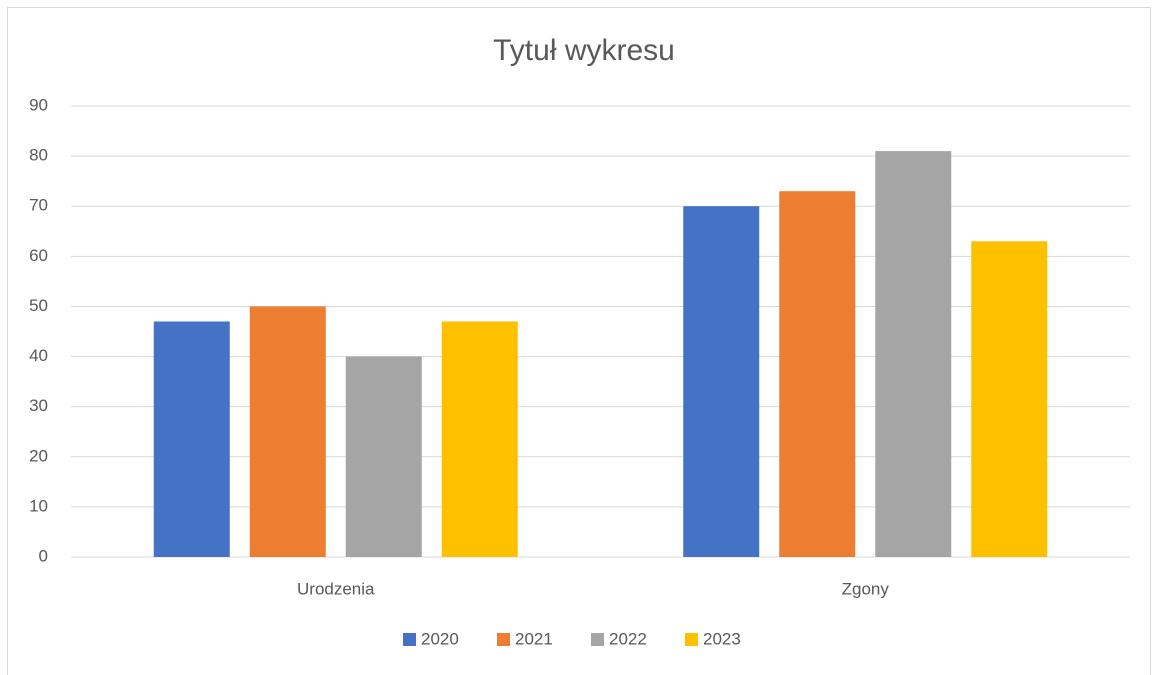  I want to click on x-tick-label: Zgony, so click(866, 588).